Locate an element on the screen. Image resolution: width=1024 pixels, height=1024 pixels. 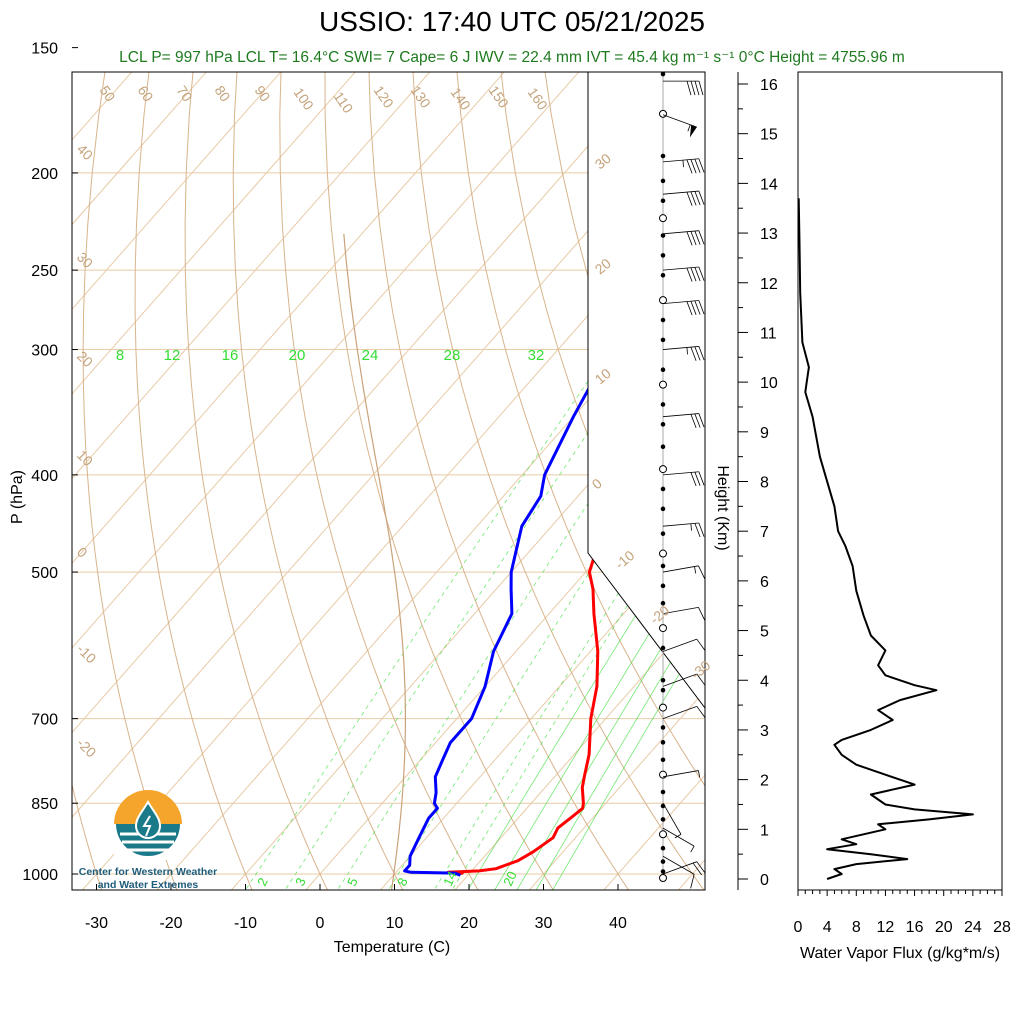
logo-water-icon is located at coordinates (148, 840).